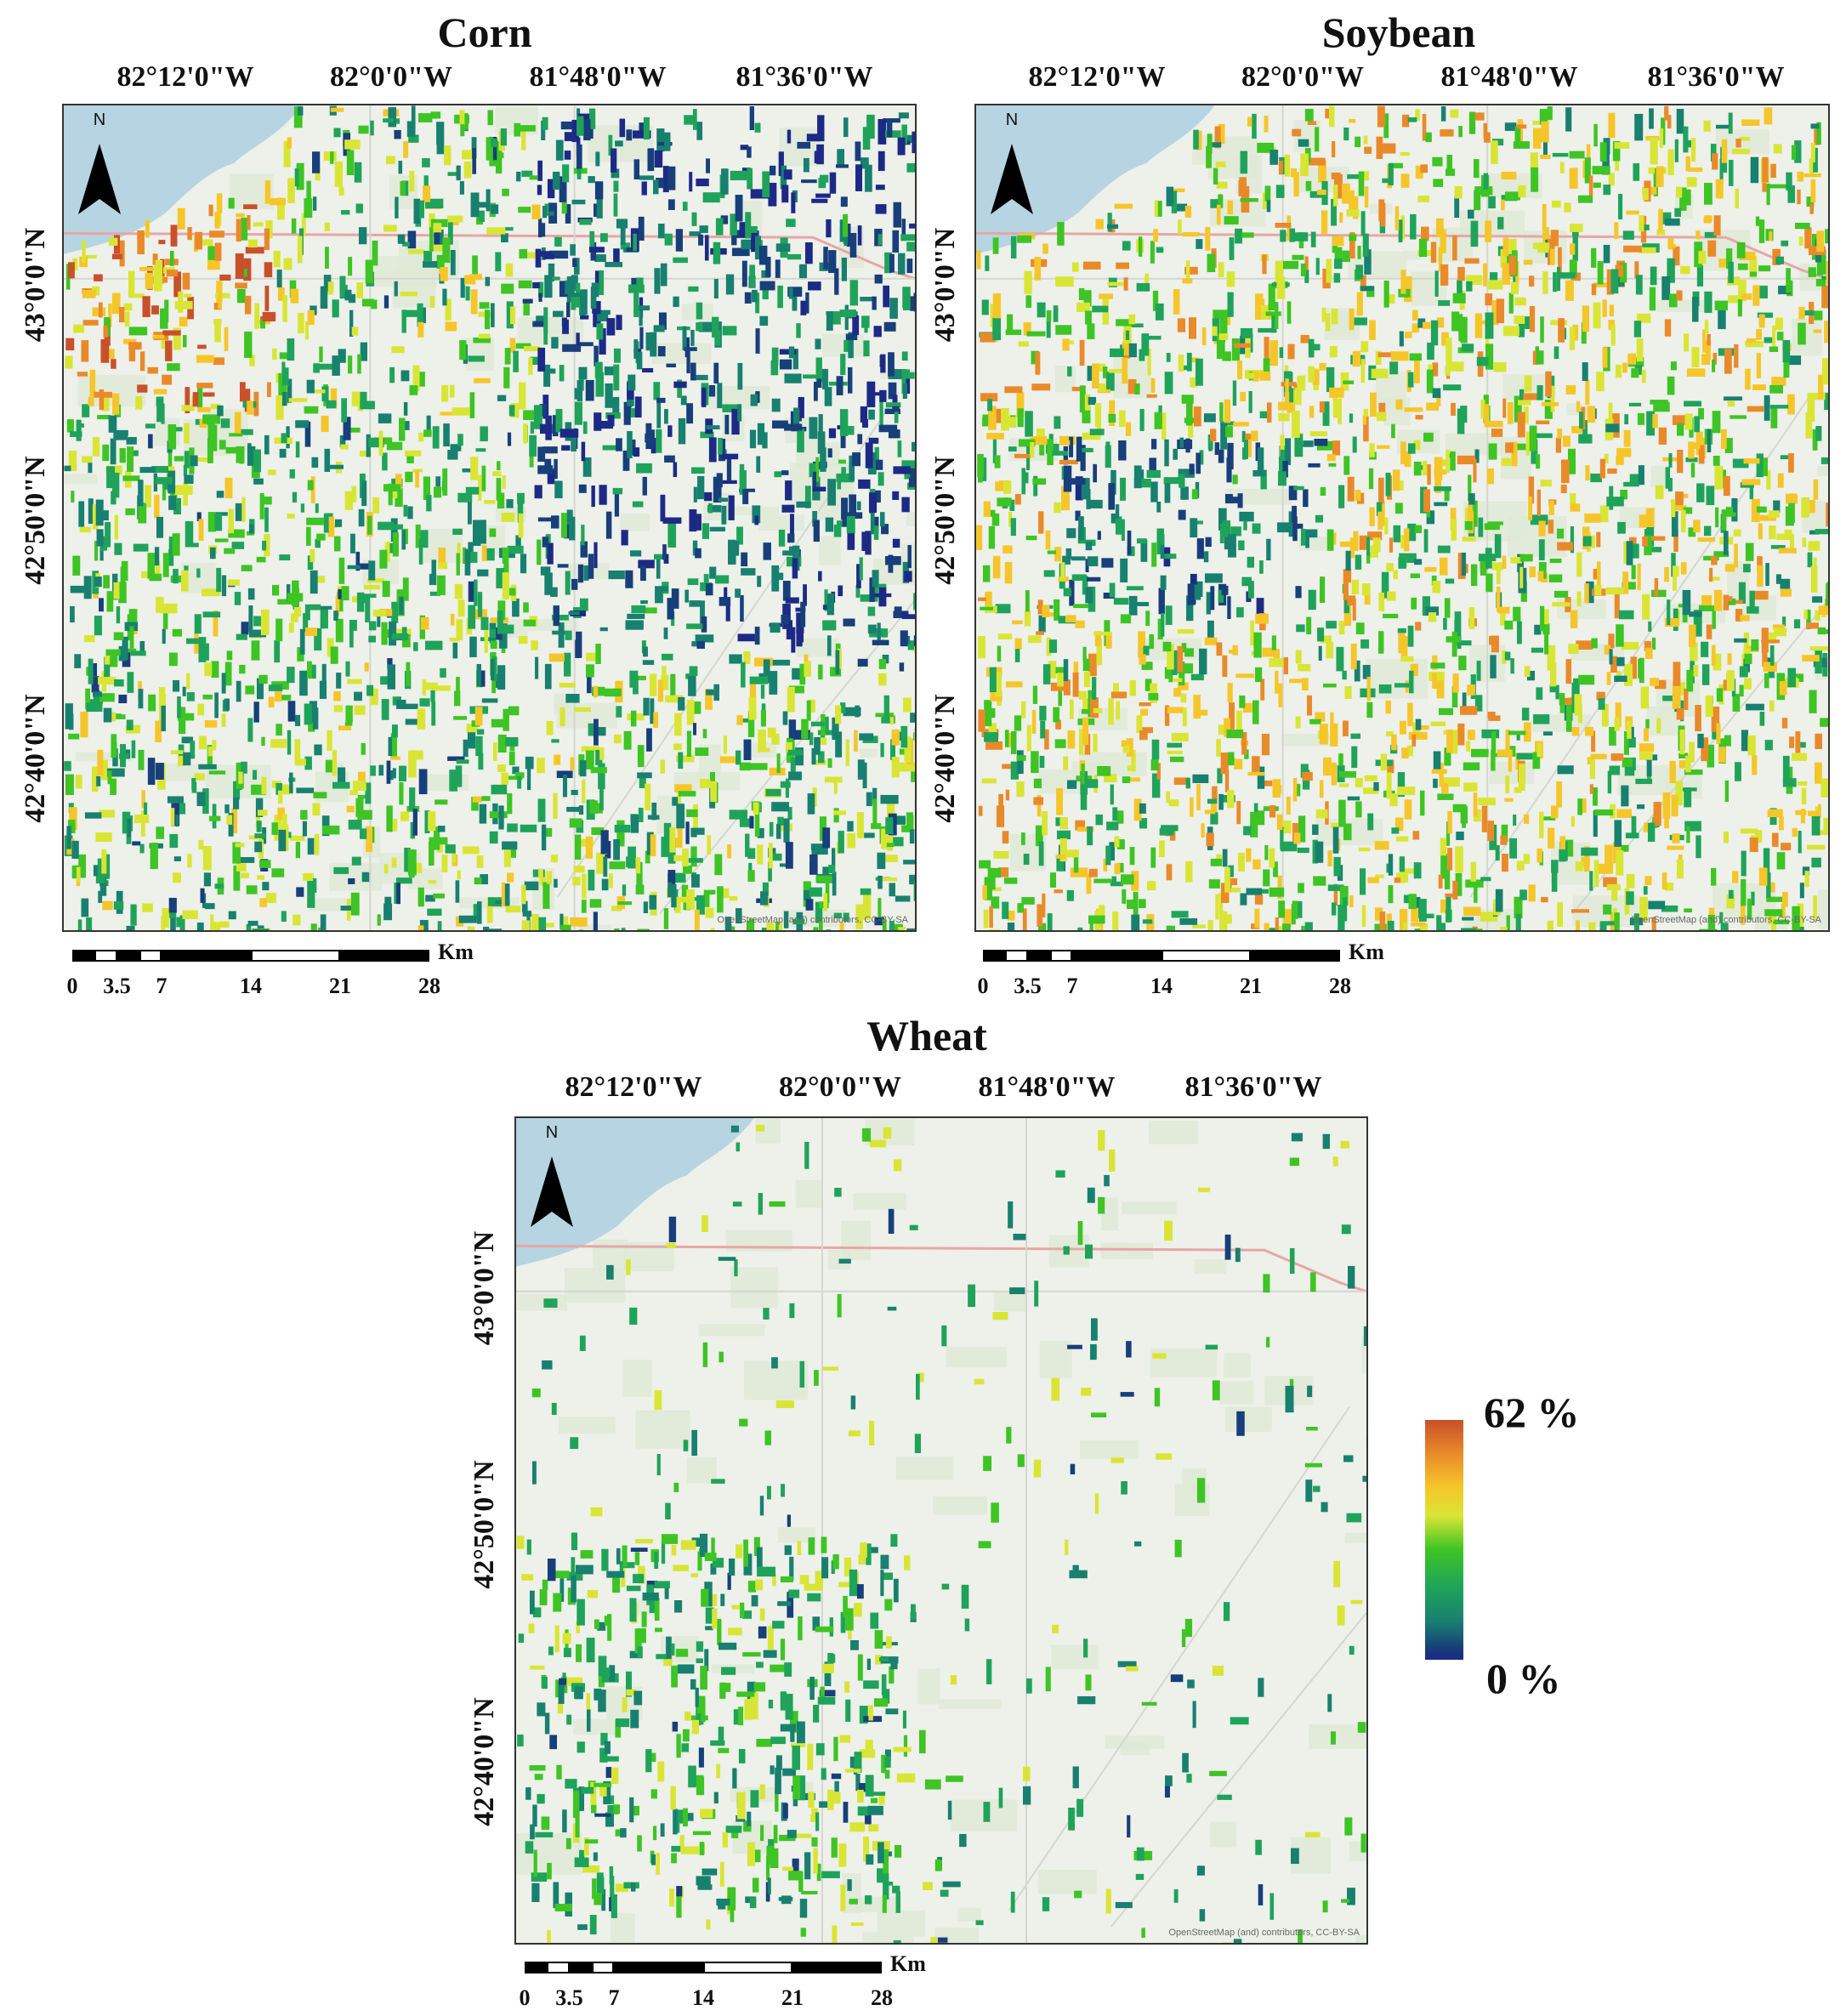  Describe the element at coordinates (1398, 32) in the screenshot. I see `panel-title: Soybean` at that location.